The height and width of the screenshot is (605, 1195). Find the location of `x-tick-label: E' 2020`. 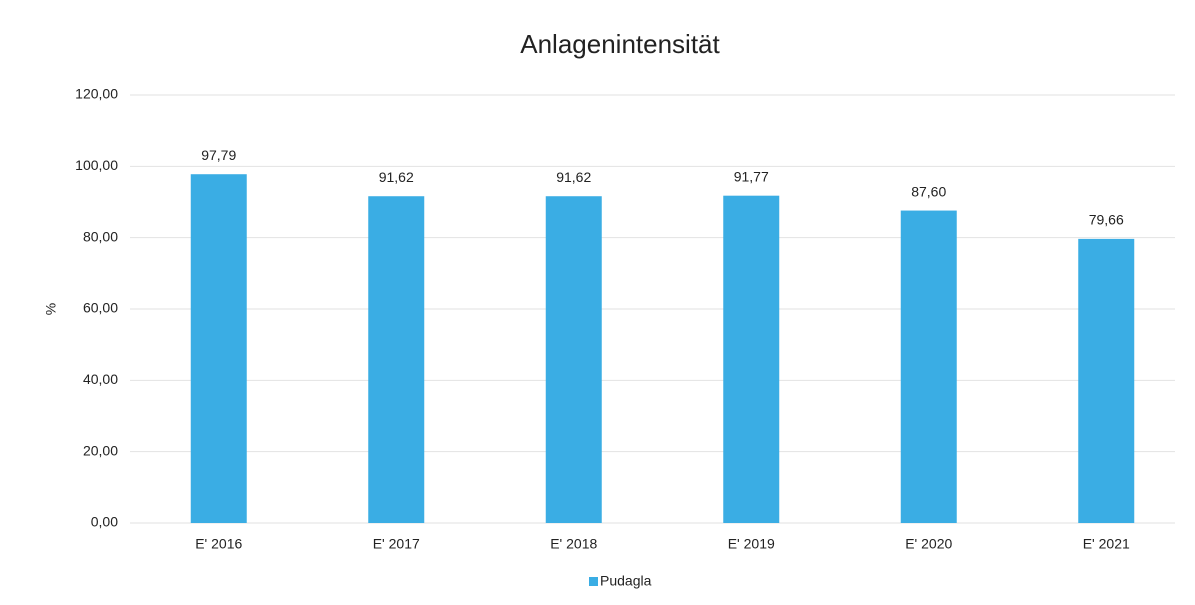

x-tick-label: E' 2020 is located at coordinates (928, 544).